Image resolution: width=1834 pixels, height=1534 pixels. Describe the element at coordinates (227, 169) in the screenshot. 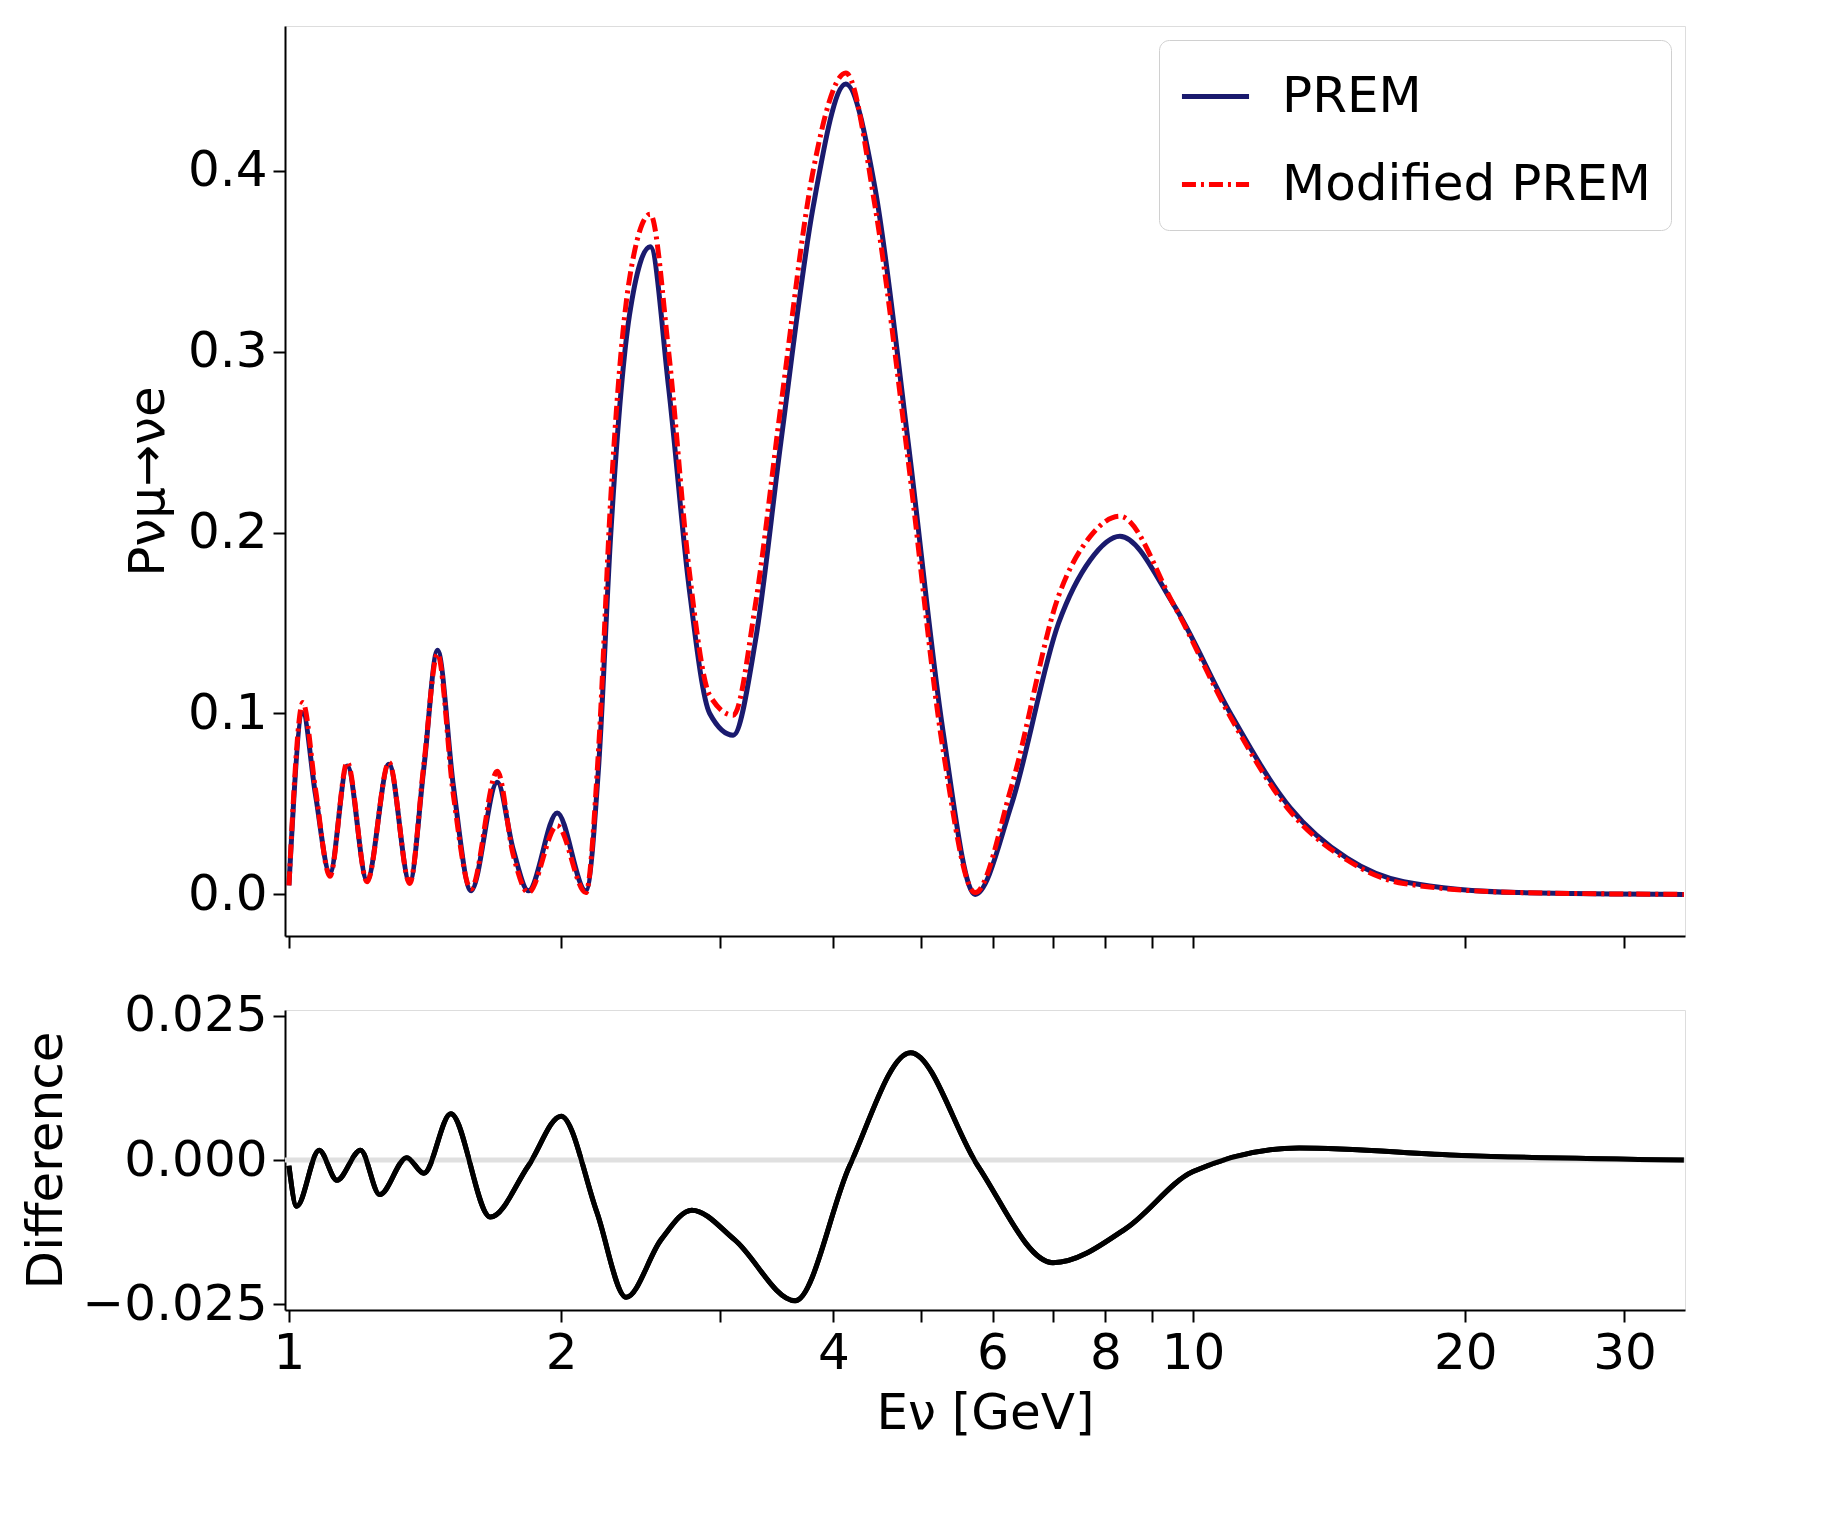

I see `y-tick-label: 0.4` at that location.